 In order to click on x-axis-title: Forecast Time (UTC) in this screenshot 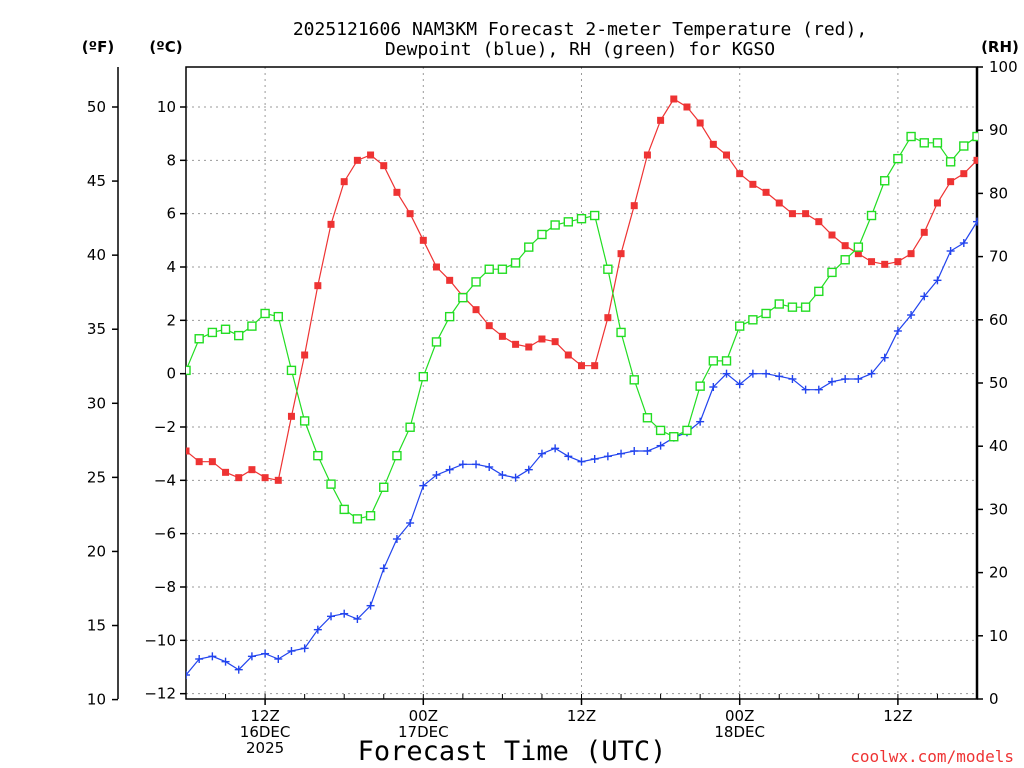, I will do `click(512, 751)`.